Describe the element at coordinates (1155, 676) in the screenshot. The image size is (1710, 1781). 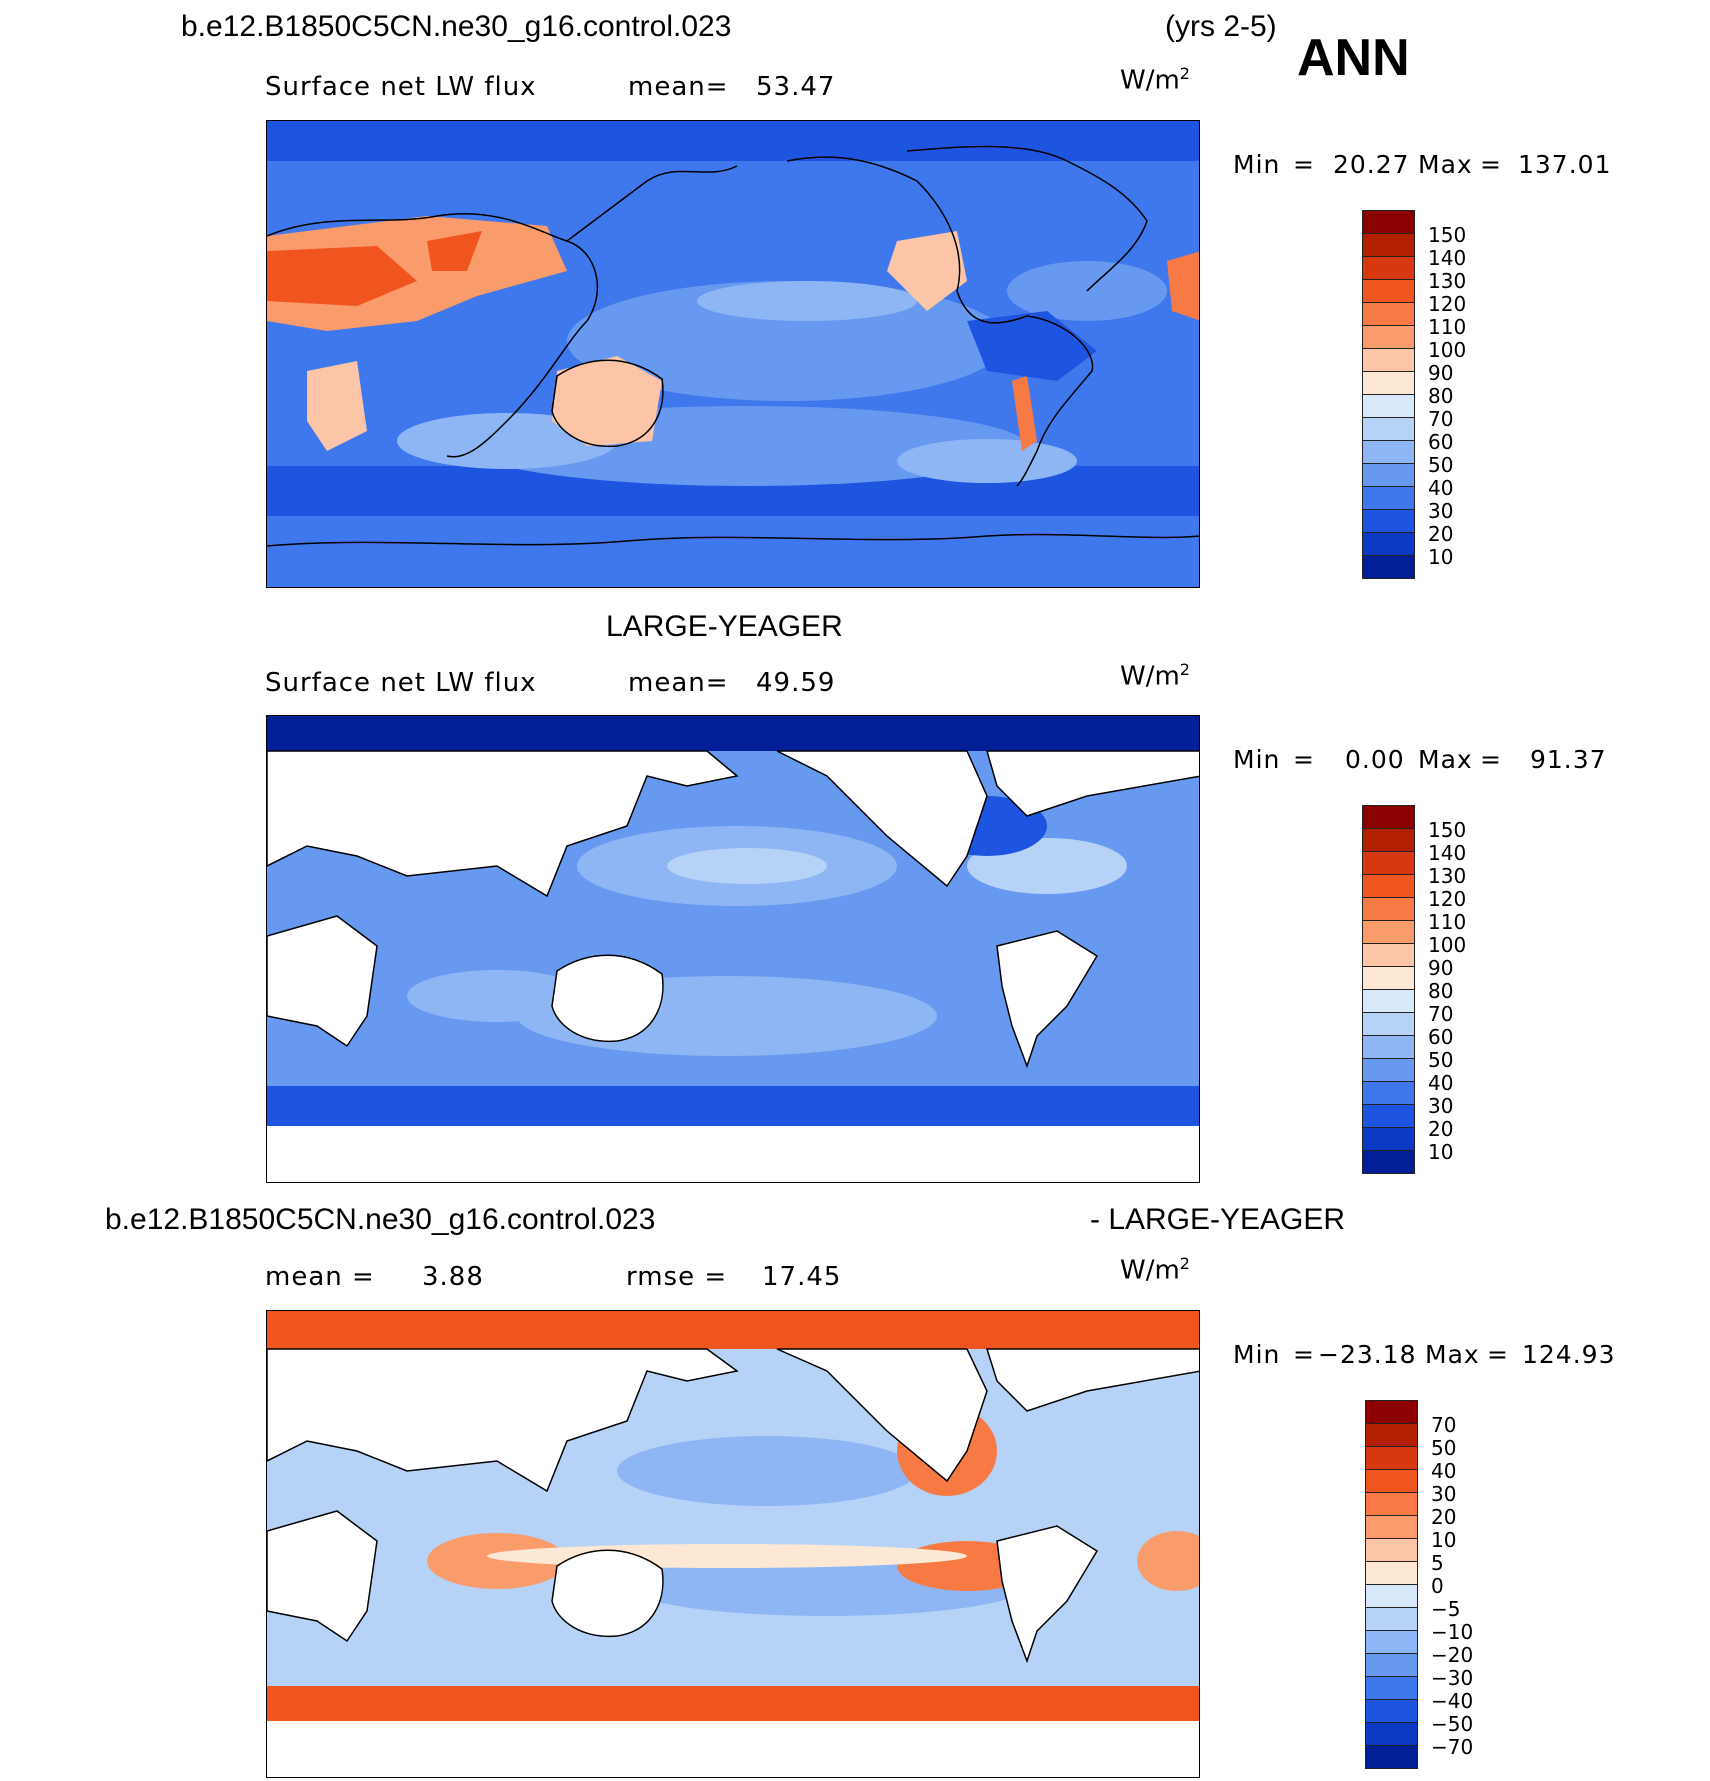
I see `panel2-units: W/m2` at that location.